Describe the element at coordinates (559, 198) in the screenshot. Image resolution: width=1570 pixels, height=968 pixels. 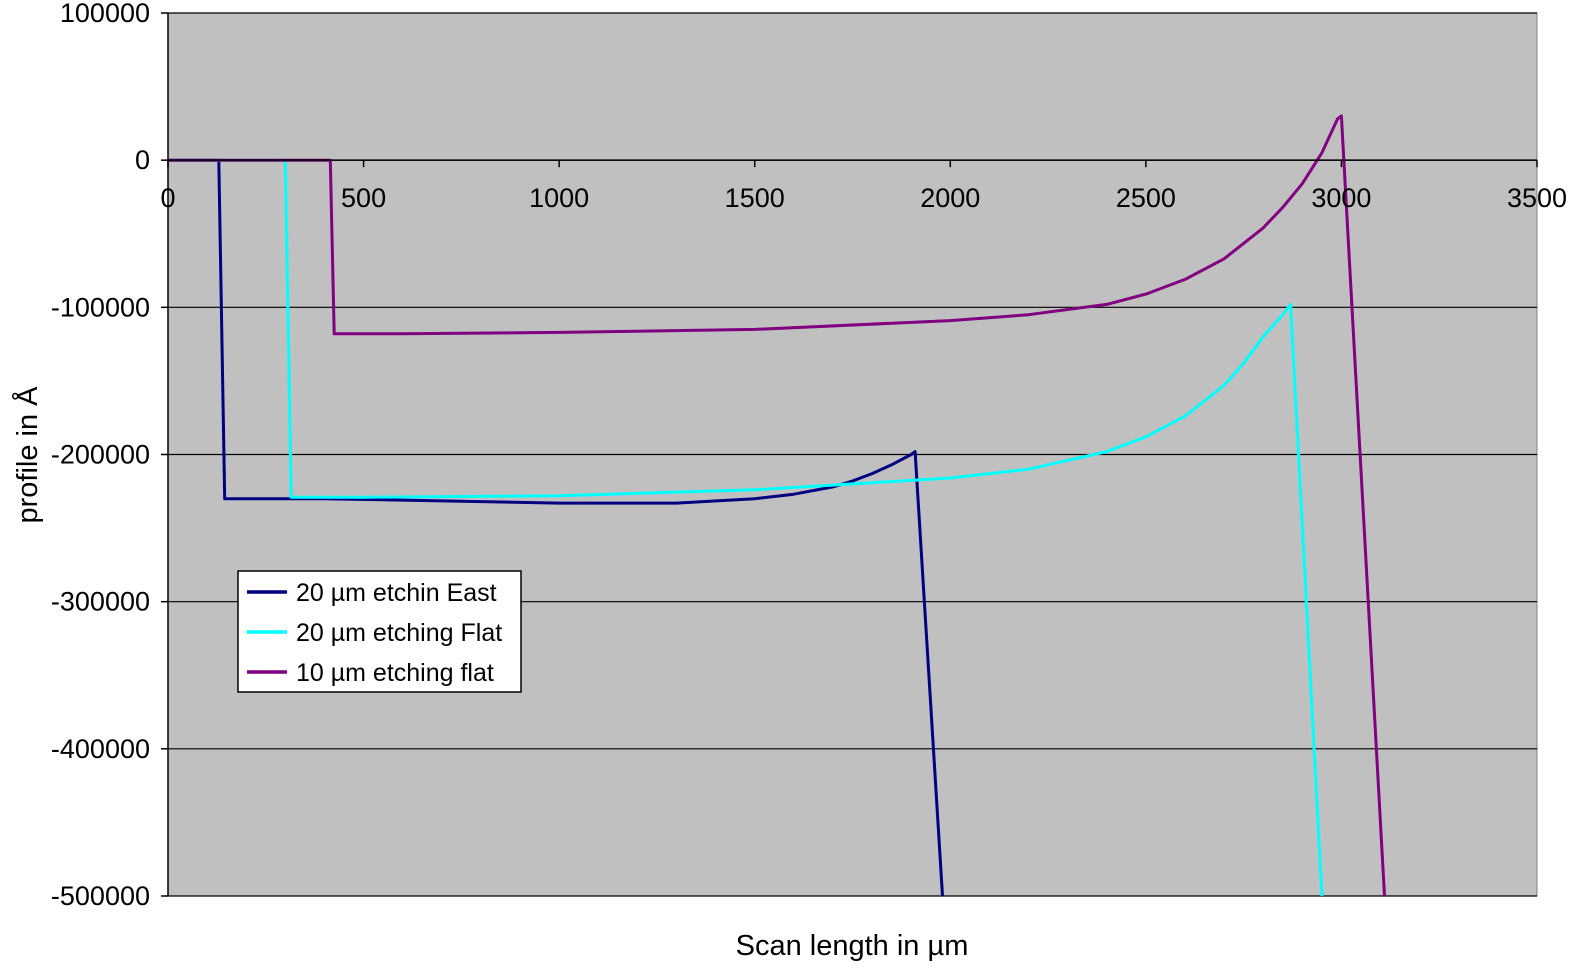
I see `x-tick-label-2: 1000` at that location.